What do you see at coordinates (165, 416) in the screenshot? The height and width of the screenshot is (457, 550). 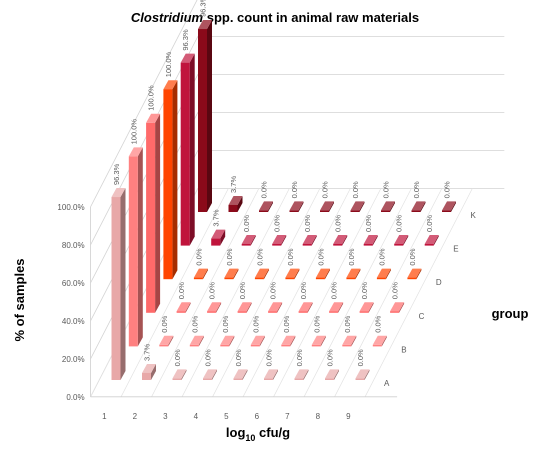 I see `x-tick-label: 3` at bounding box center [165, 416].